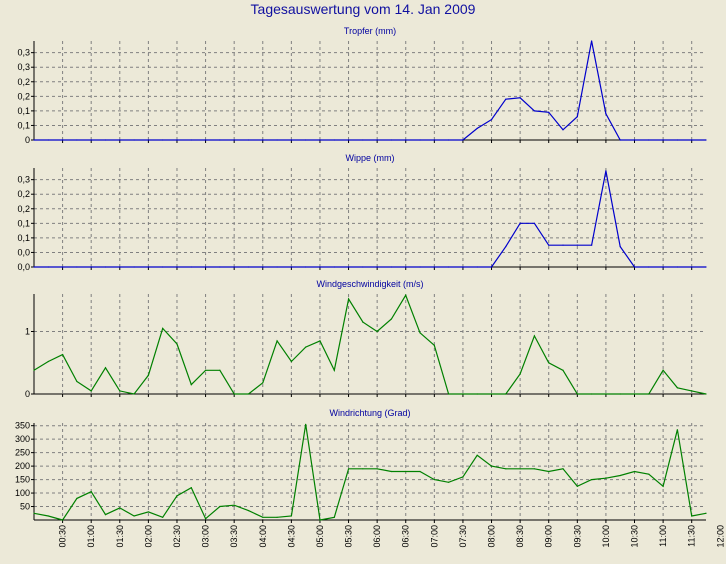 The image size is (726, 564). What do you see at coordinates (25, 507) in the screenshot?
I see `y-tick-label: 50` at bounding box center [25, 507].